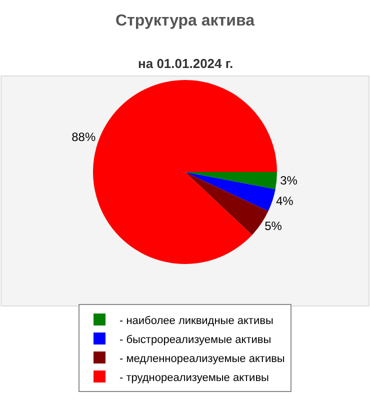 The height and width of the screenshot is (400, 370). What do you see at coordinates (273, 225) in the screenshot?
I see `data-label: 5%` at bounding box center [273, 225].